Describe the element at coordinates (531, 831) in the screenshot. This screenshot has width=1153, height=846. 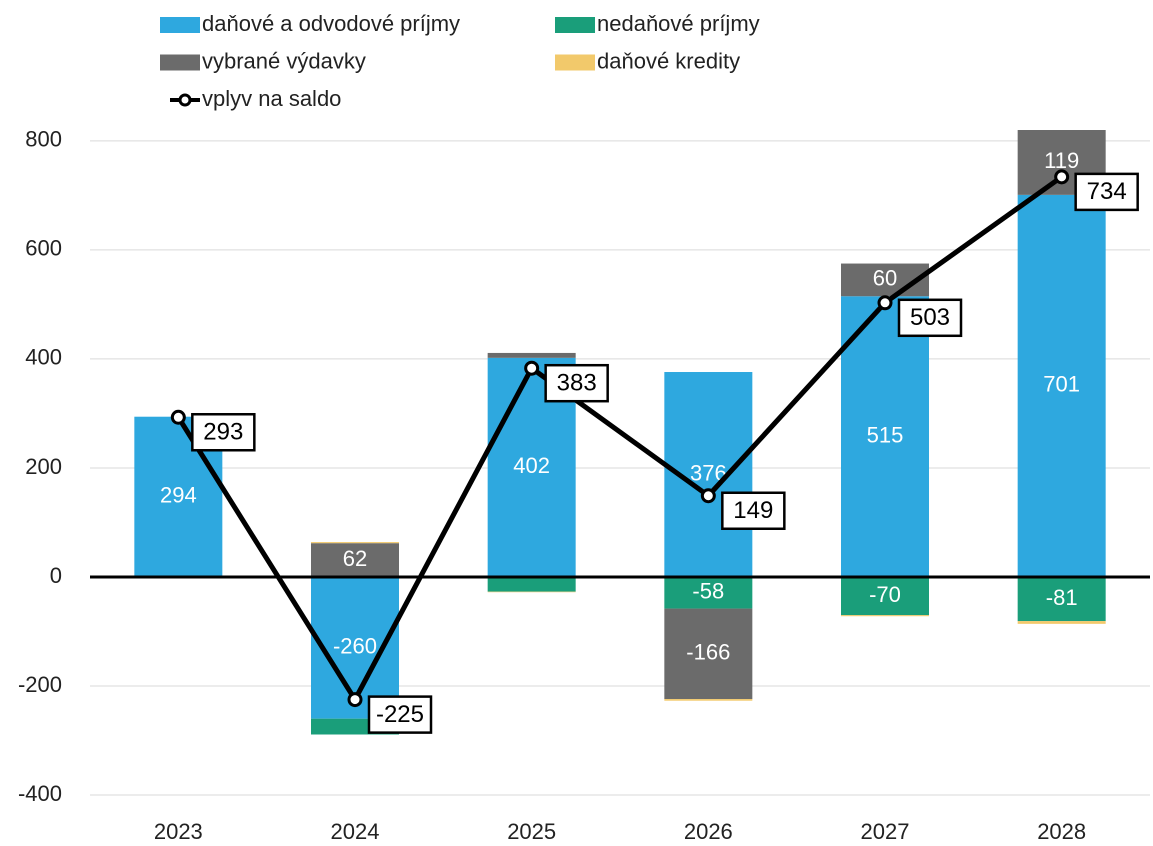
I see `x-tick-label: 2025` at that location.